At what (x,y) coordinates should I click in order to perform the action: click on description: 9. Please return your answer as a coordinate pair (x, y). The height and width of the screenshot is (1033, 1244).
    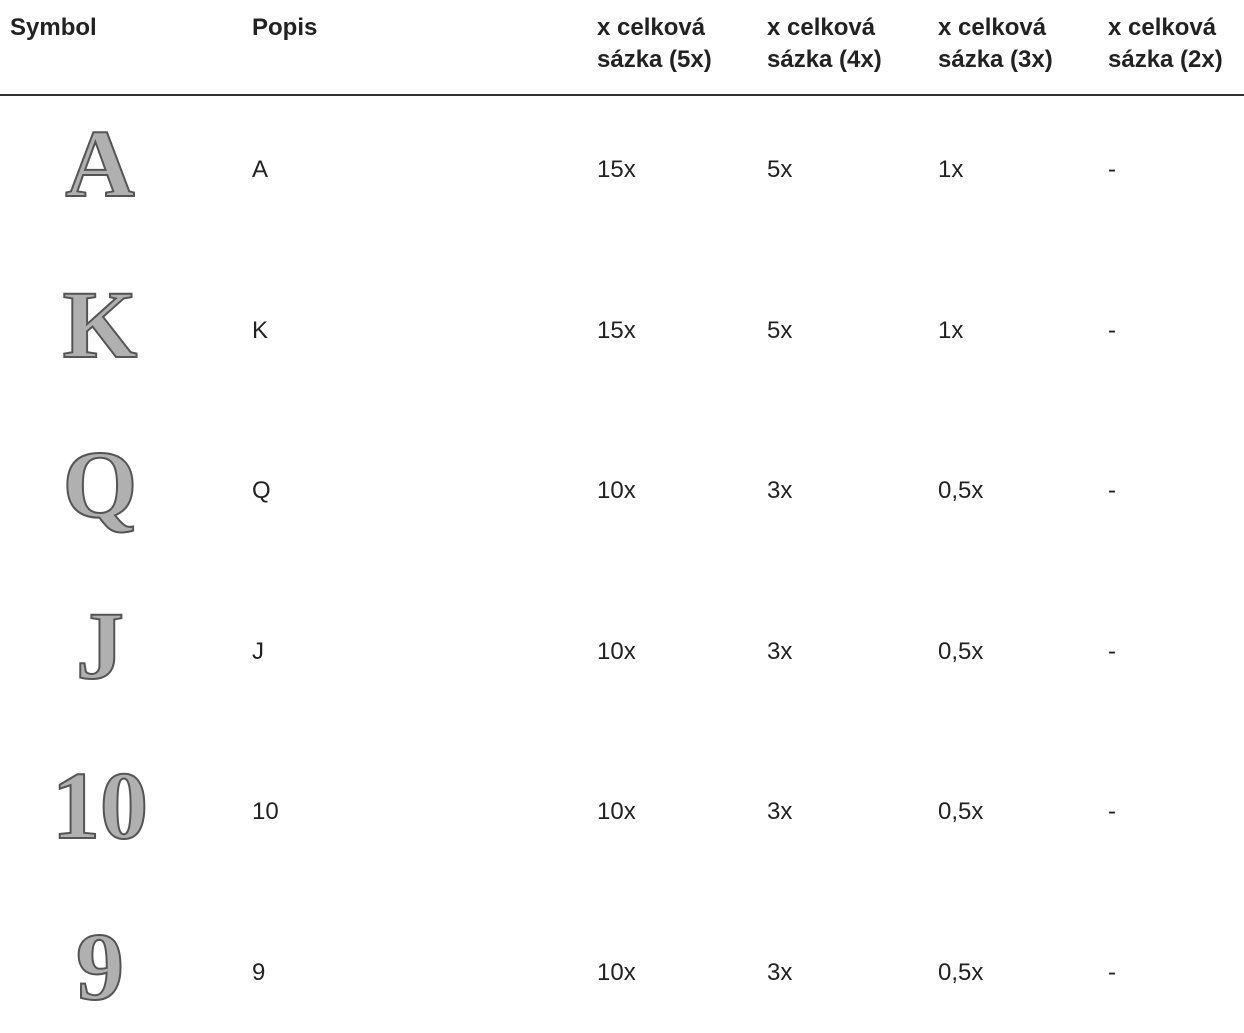
    Looking at the image, I should click on (259, 972).